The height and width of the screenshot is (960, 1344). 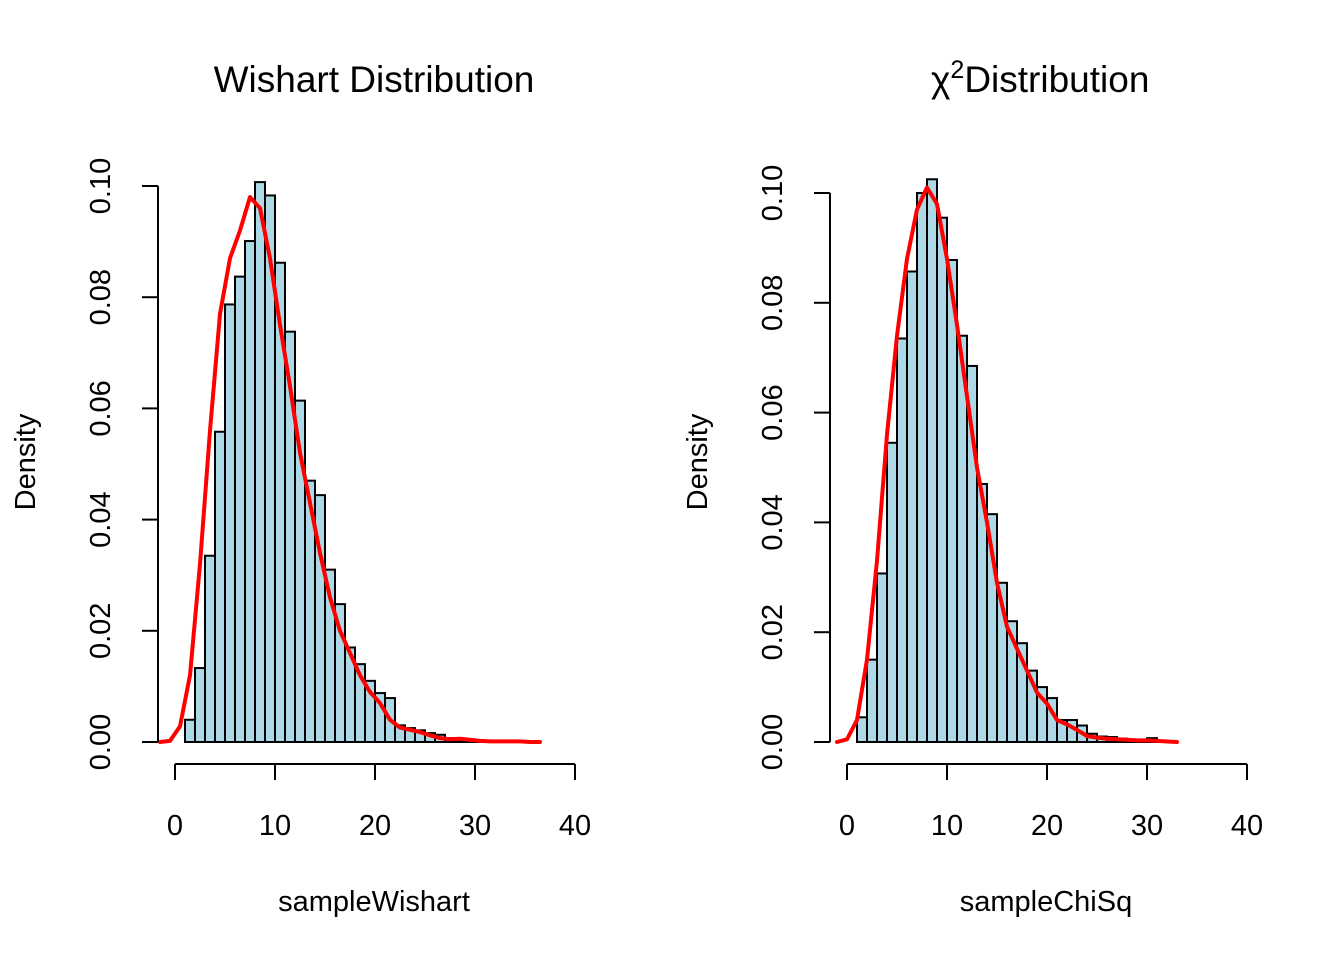 What do you see at coordinates (1056, 79) in the screenshot?
I see `title-text: Distribution` at bounding box center [1056, 79].